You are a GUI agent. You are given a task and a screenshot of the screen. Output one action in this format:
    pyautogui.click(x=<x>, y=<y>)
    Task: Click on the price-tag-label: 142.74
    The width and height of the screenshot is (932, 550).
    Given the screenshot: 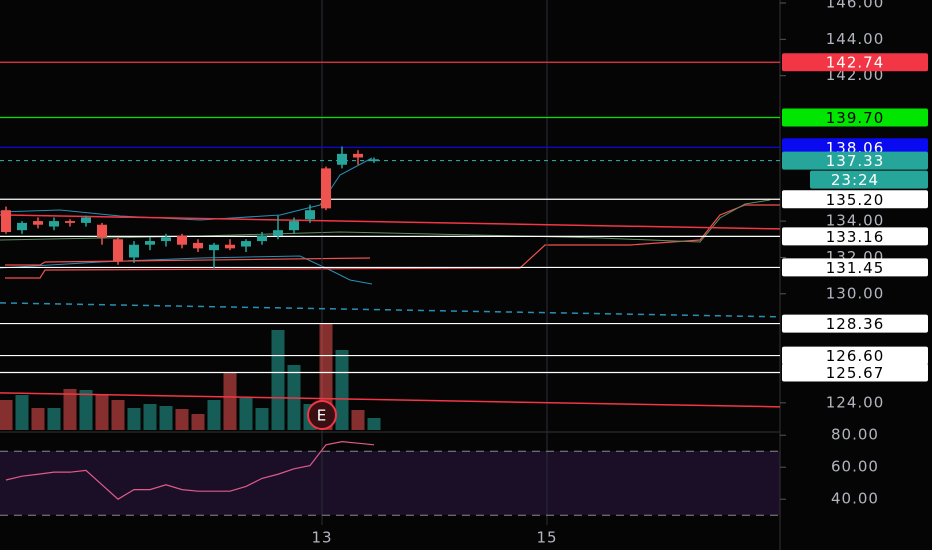 What is the action you would take?
    pyautogui.click(x=855, y=63)
    